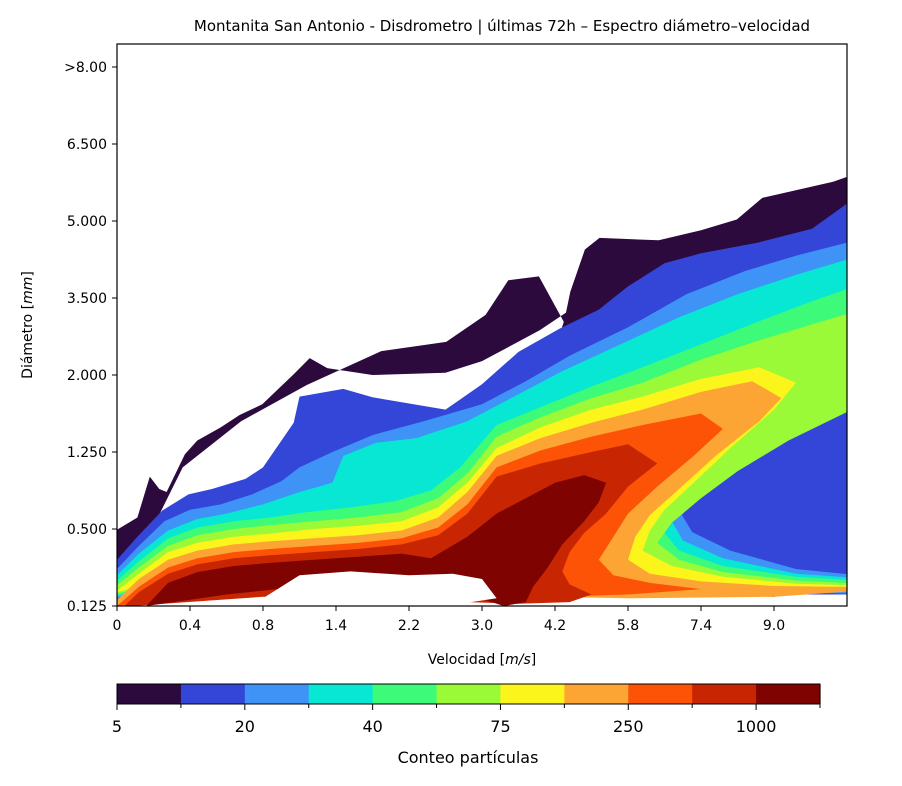 This screenshot has width=902, height=786. I want to click on colorbar-tick-label: 75, so click(500, 726).